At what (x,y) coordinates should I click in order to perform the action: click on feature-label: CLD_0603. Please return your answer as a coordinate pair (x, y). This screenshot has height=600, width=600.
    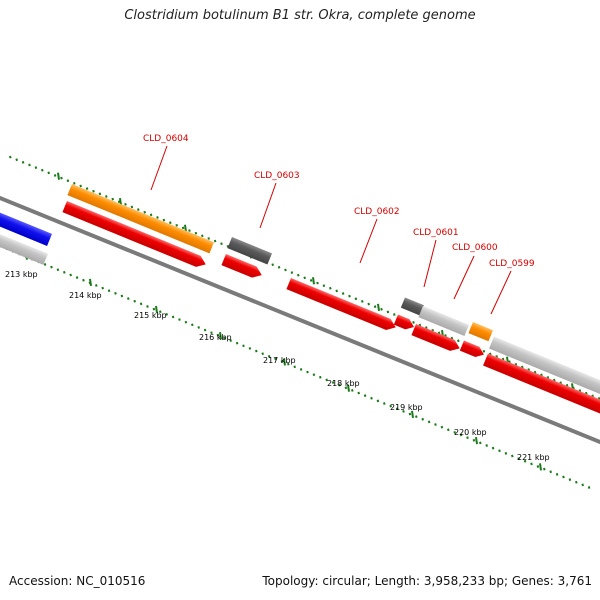
    Looking at the image, I should click on (277, 176).